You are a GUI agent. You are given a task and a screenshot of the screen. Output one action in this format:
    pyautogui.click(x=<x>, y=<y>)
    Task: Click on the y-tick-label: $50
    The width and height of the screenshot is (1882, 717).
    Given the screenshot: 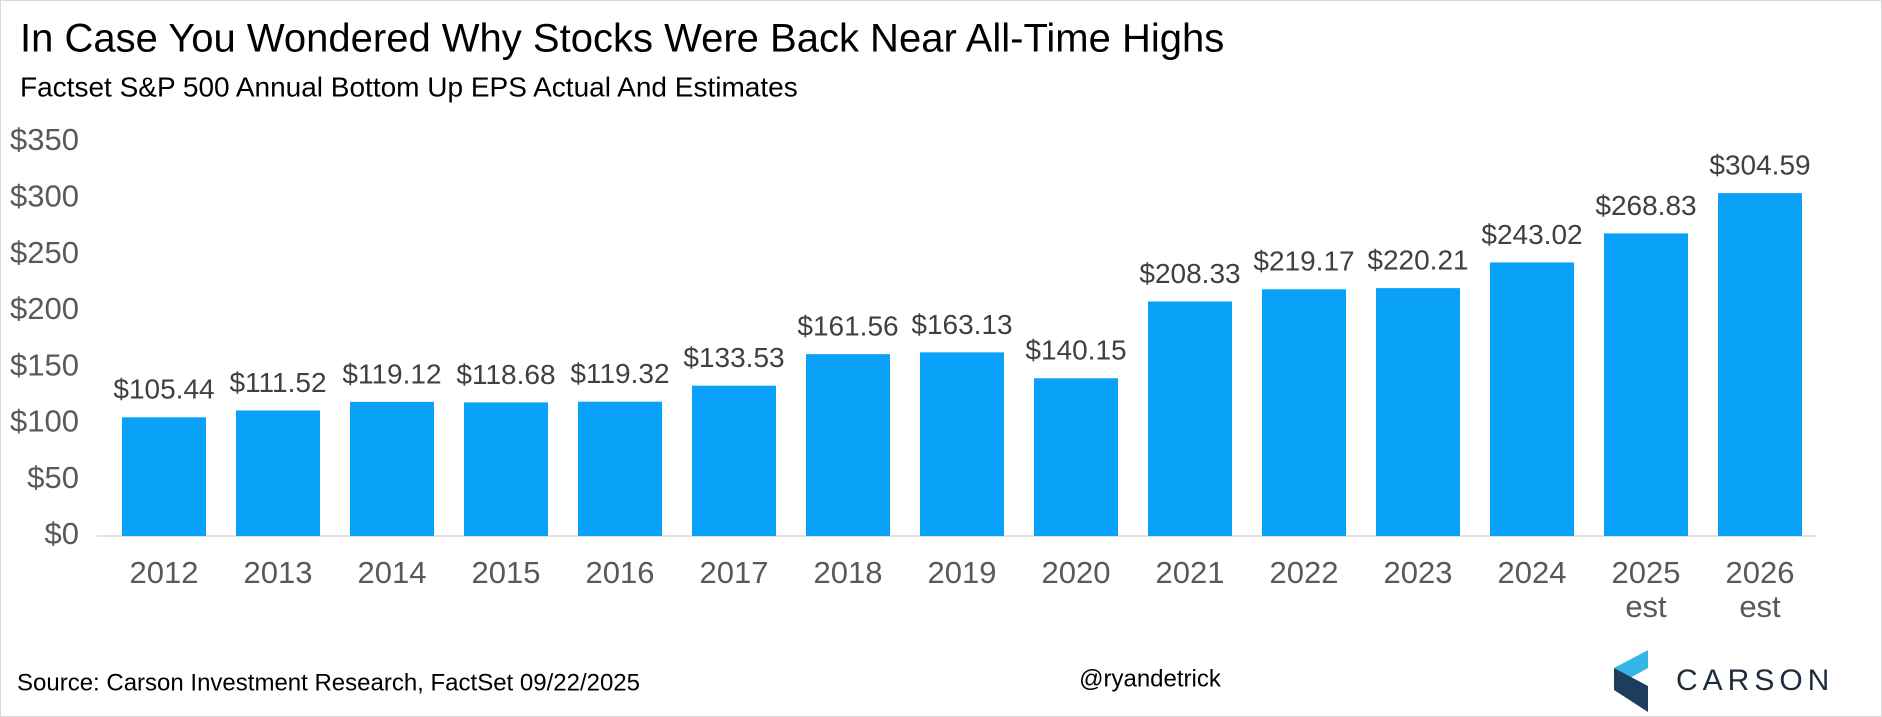 What is the action you would take?
    pyautogui.click(x=53, y=477)
    